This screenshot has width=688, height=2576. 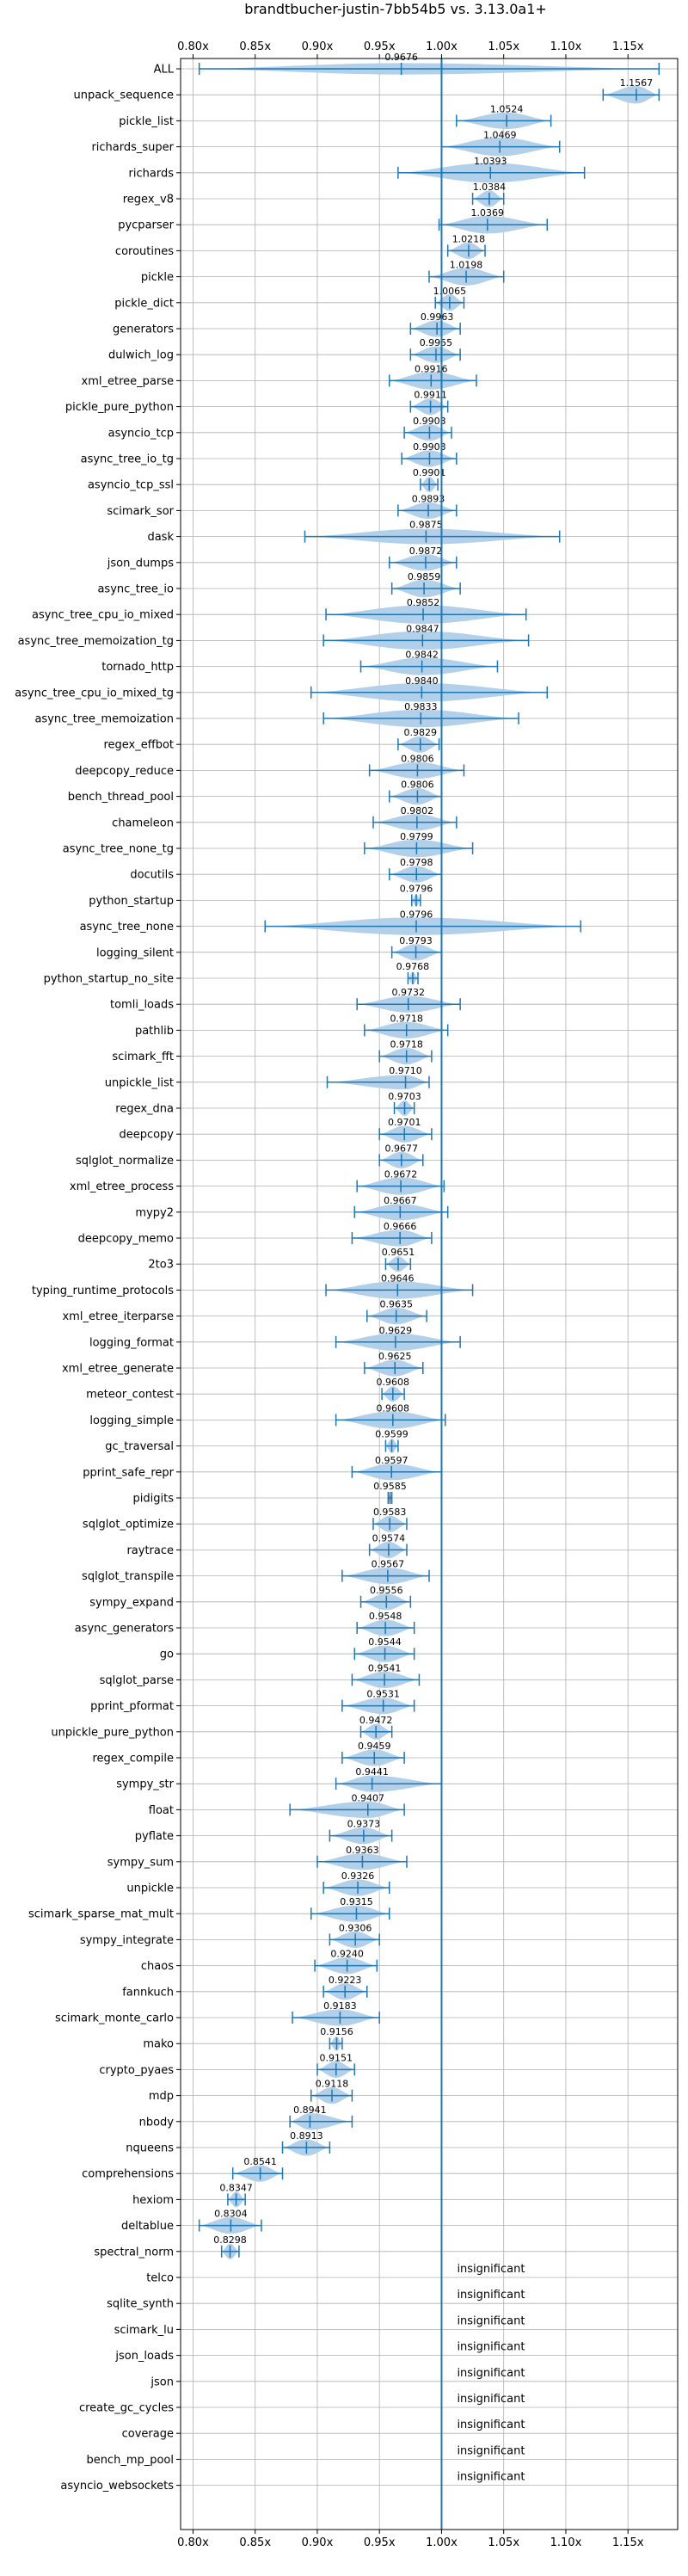 I want to click on benchmark-label: sqlglot_transpile, so click(x=128, y=1576).